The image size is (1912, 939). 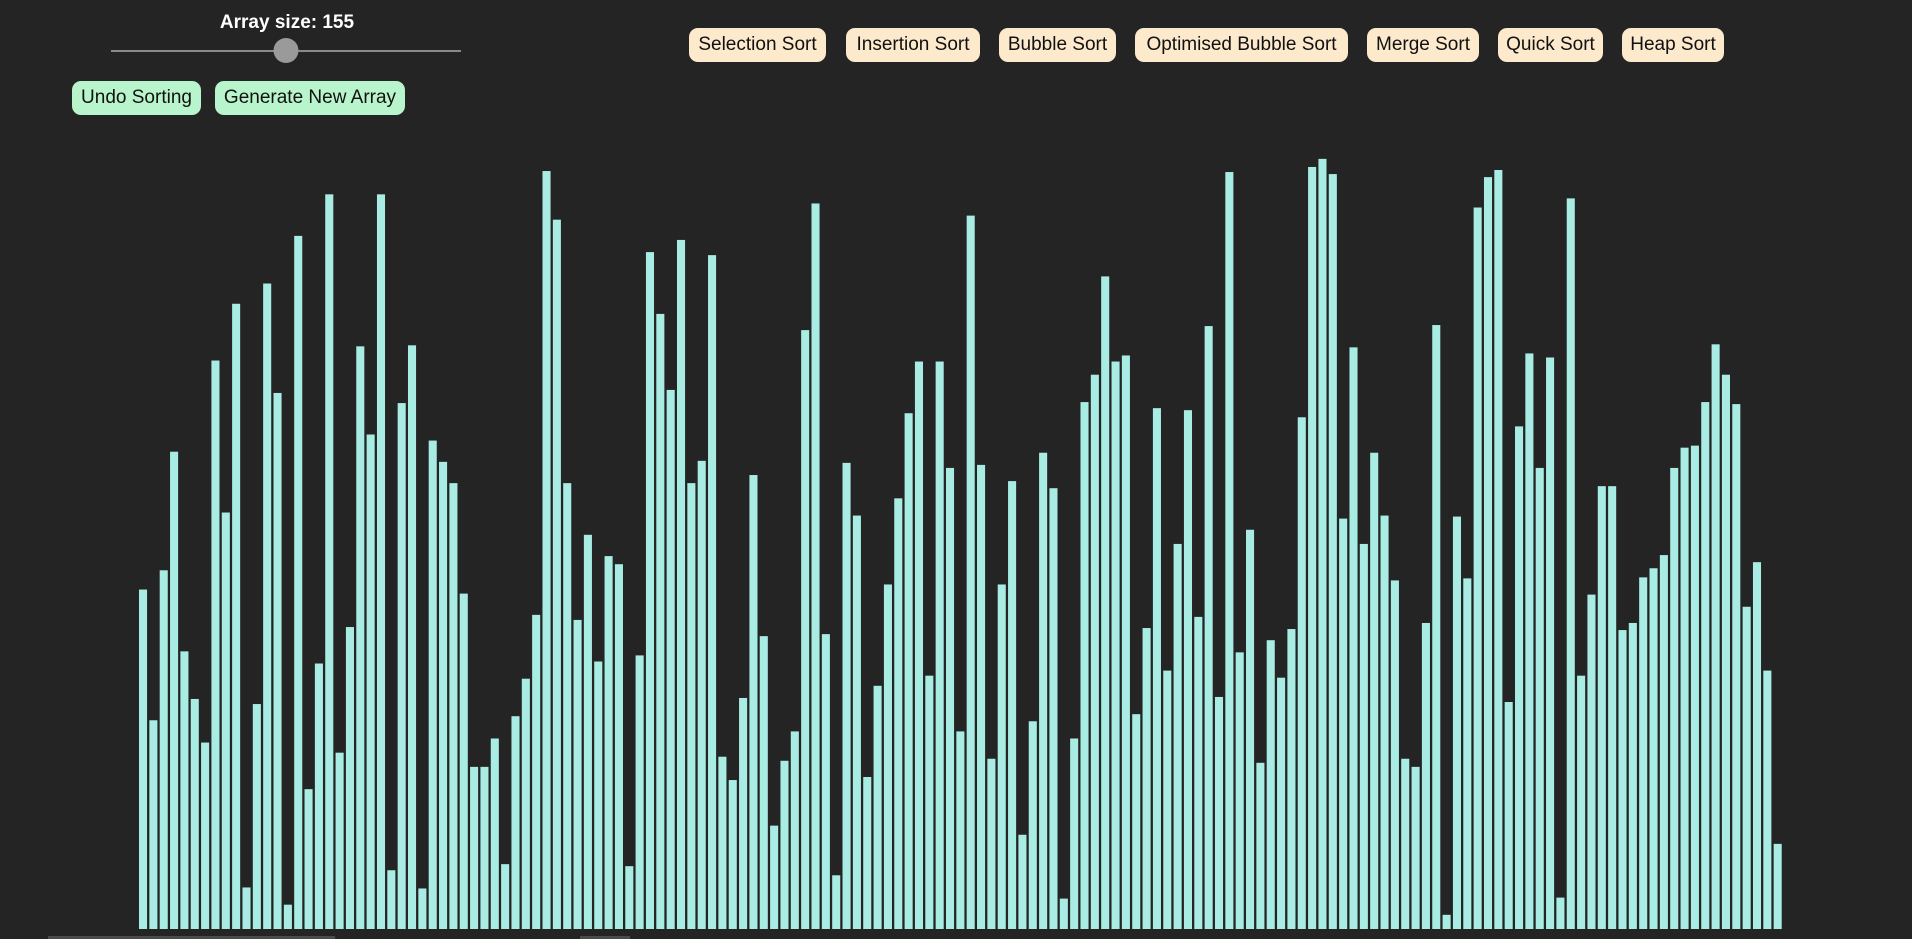 What do you see at coordinates (191, 937) in the screenshot?
I see `scrollbar-track` at bounding box center [191, 937].